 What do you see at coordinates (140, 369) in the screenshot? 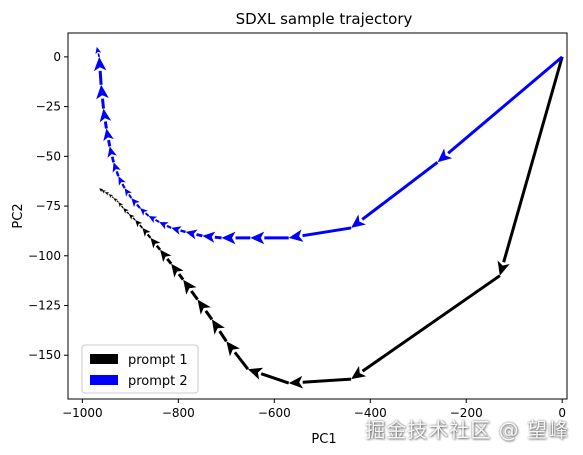
I see `legend: prompt 1 prompt 2` at bounding box center [140, 369].